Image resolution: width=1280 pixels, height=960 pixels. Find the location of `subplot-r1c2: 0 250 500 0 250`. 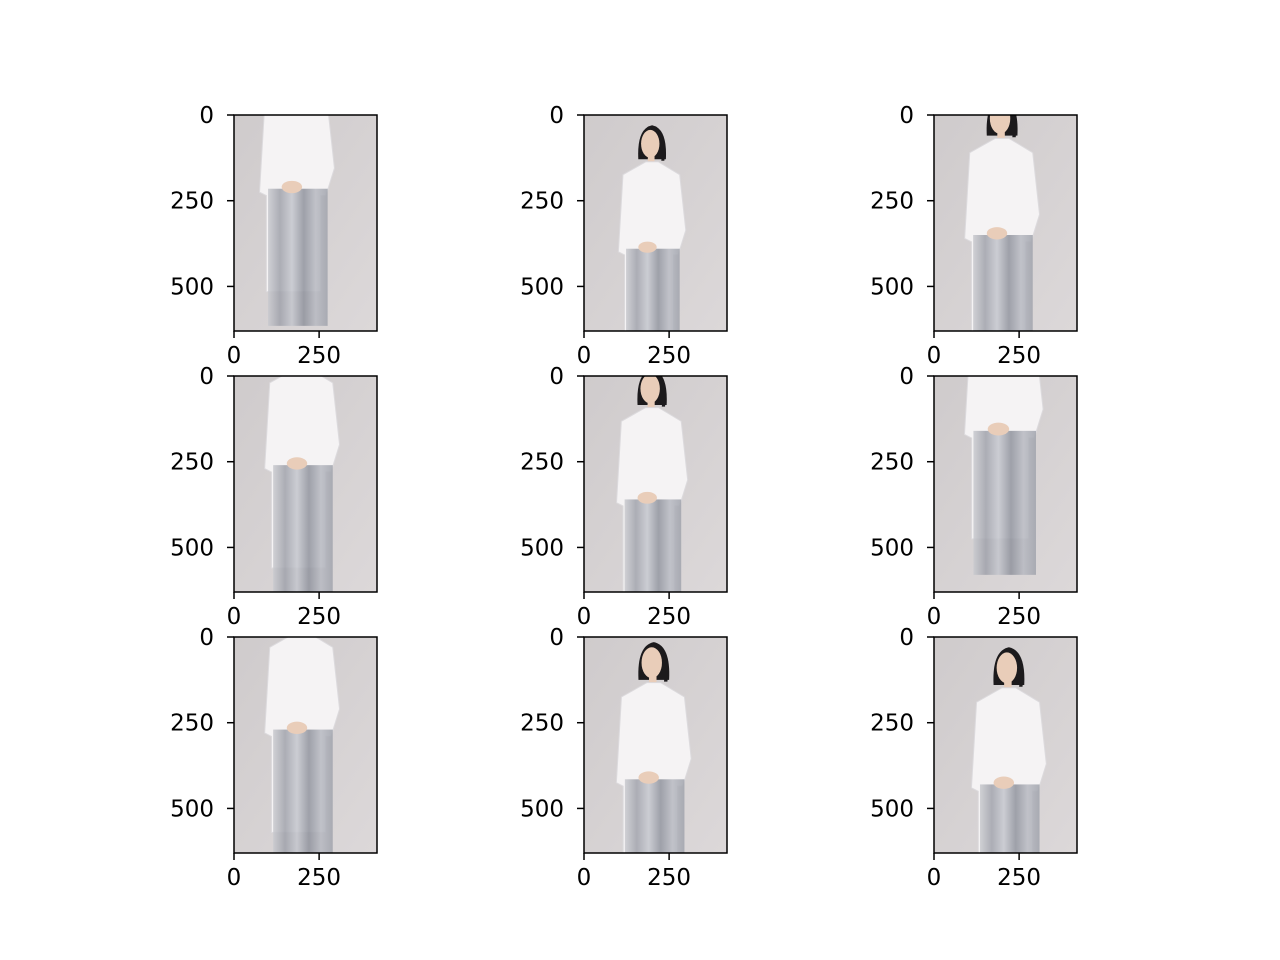

subplot-r1c2: 0 250 500 0 250 is located at coordinates (624, 236).